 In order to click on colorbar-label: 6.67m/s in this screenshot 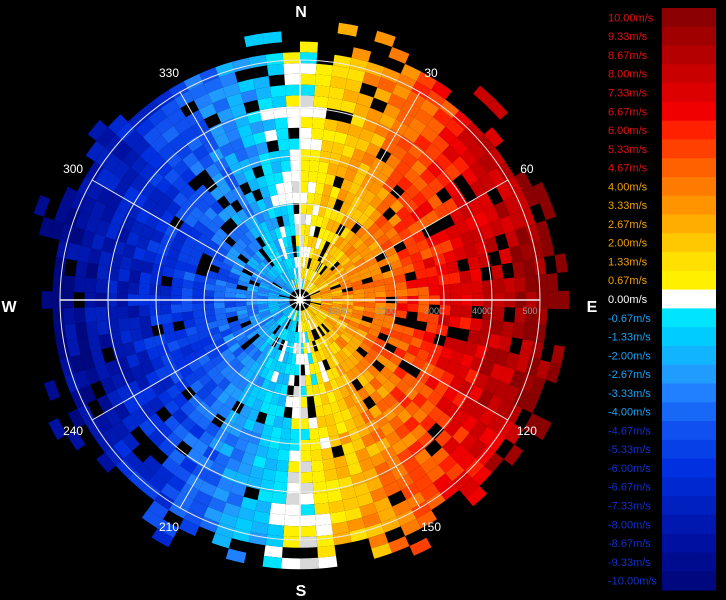, I will do `click(628, 112)`.